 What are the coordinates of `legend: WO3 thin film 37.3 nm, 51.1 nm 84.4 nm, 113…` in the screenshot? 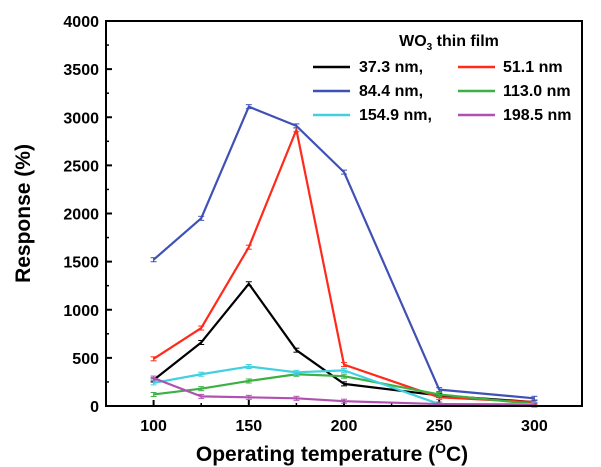 It's located at (442, 78).